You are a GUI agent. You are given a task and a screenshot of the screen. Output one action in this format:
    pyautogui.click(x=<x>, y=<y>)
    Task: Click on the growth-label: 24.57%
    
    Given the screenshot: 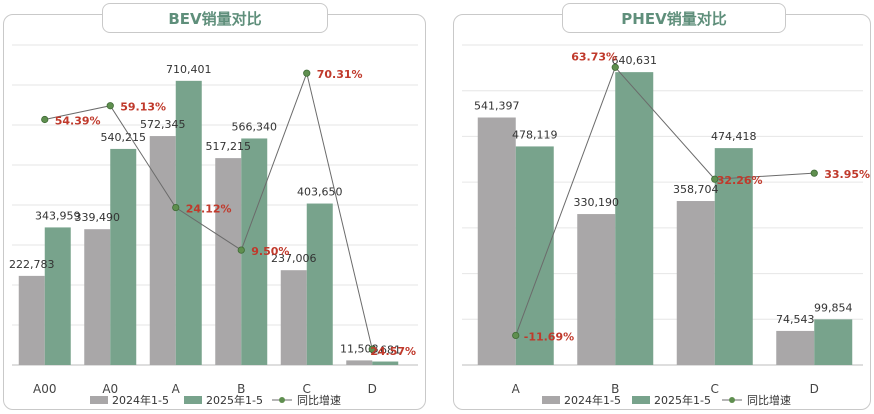 What is the action you would take?
    pyautogui.click(x=393, y=351)
    